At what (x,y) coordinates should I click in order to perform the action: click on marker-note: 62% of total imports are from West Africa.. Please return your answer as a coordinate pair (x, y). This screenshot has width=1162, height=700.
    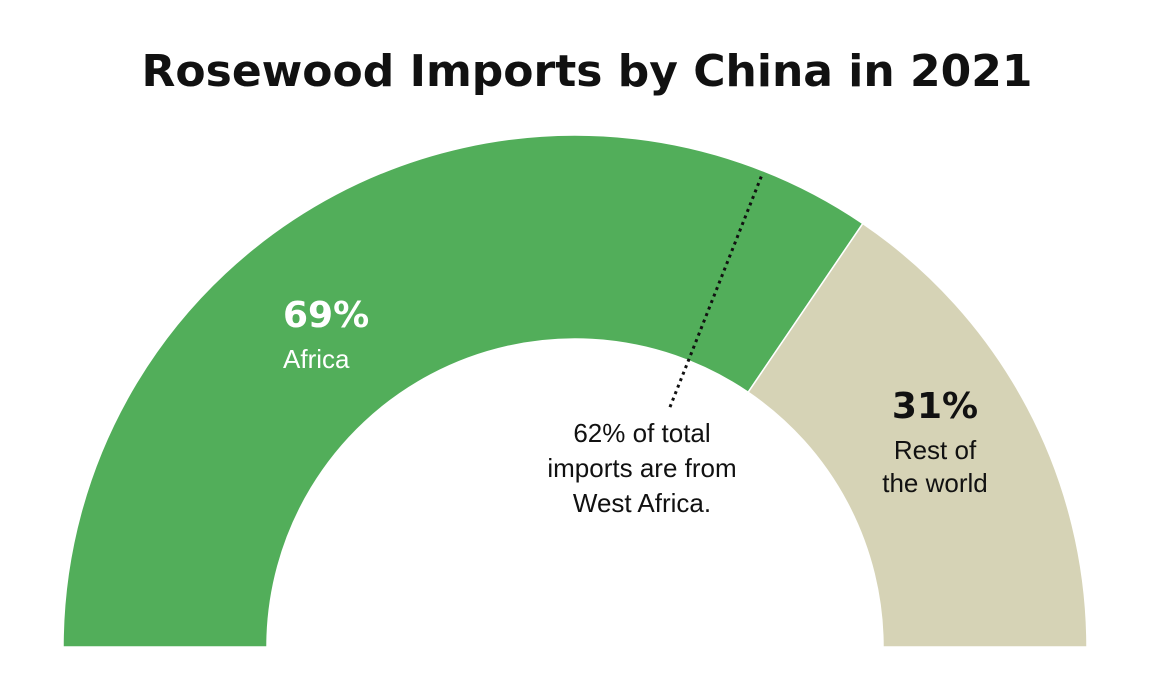
    Looking at the image, I should click on (641, 468).